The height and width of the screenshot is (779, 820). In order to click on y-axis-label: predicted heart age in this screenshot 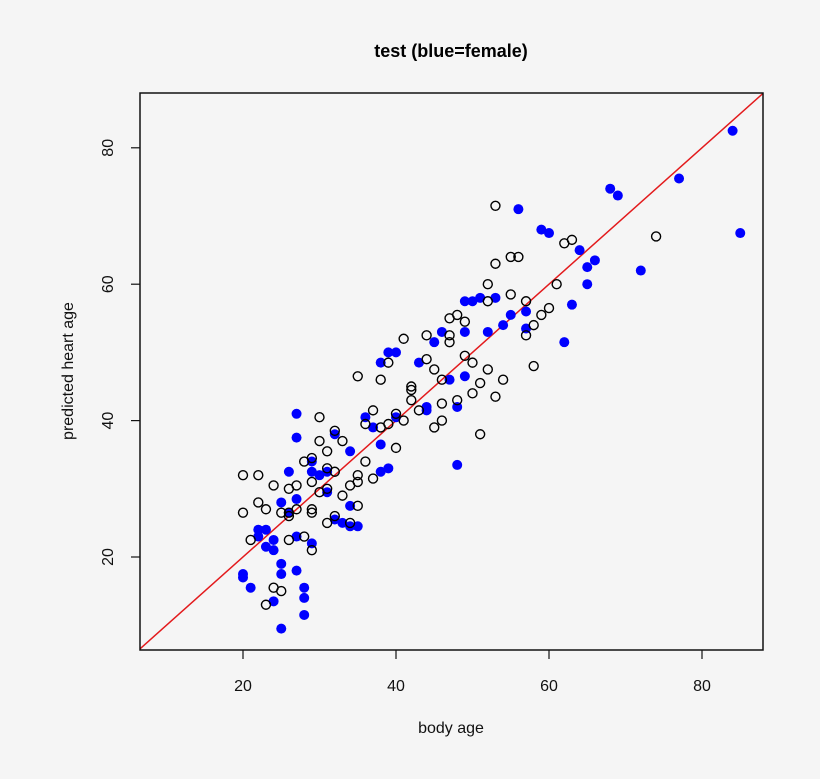, I will do `click(68, 371)`.